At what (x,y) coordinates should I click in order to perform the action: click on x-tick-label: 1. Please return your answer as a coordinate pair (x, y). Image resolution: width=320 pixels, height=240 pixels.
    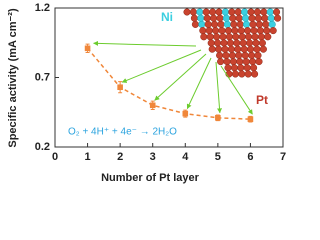
    Looking at the image, I should click on (88, 157).